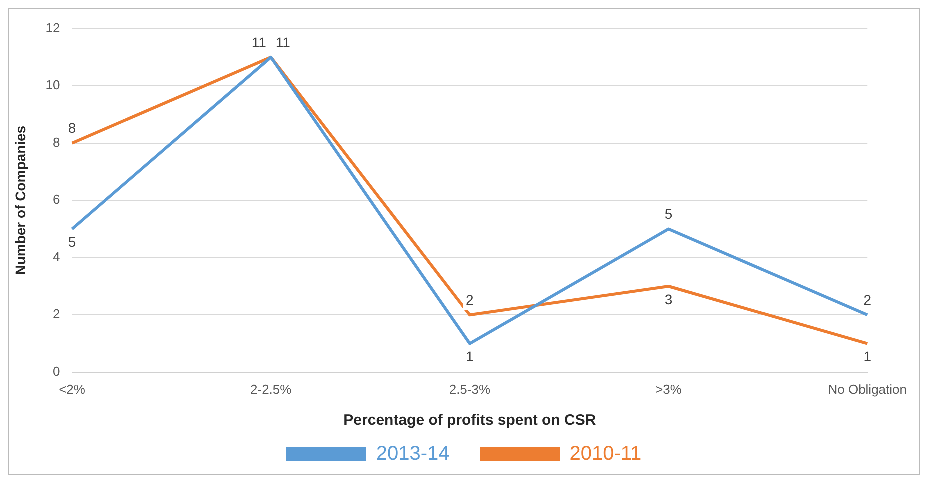 Image resolution: width=928 pixels, height=486 pixels. What do you see at coordinates (72, 128) in the screenshot?
I see `data-label: 8` at bounding box center [72, 128].